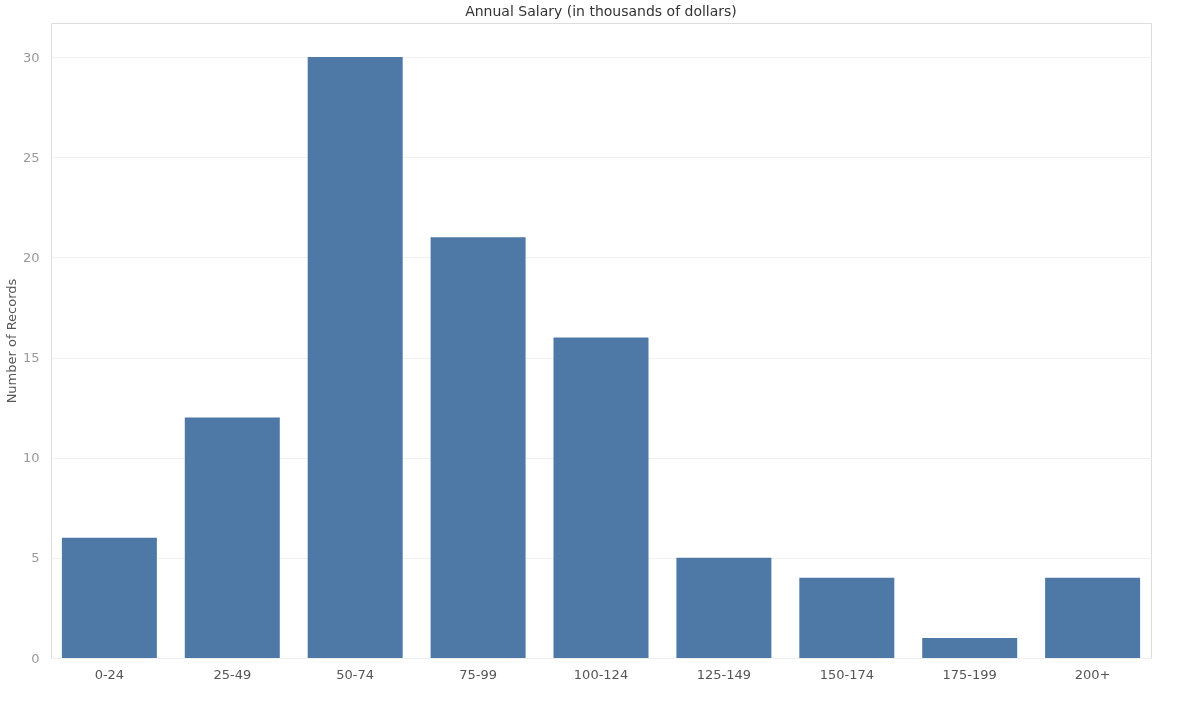 This screenshot has width=1192, height=702. I want to click on y-tick-label: 30, so click(31, 57).